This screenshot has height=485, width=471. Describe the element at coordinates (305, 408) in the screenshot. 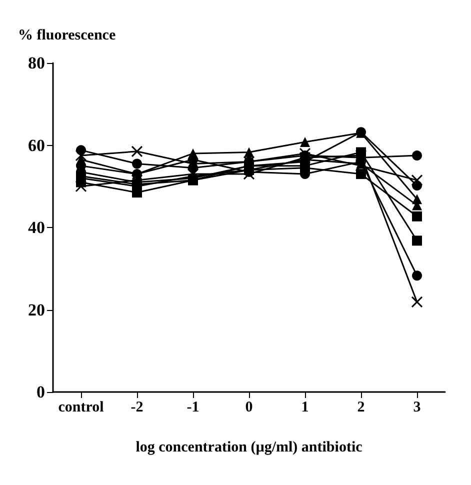

I see `x-tick-label: 1` at that location.